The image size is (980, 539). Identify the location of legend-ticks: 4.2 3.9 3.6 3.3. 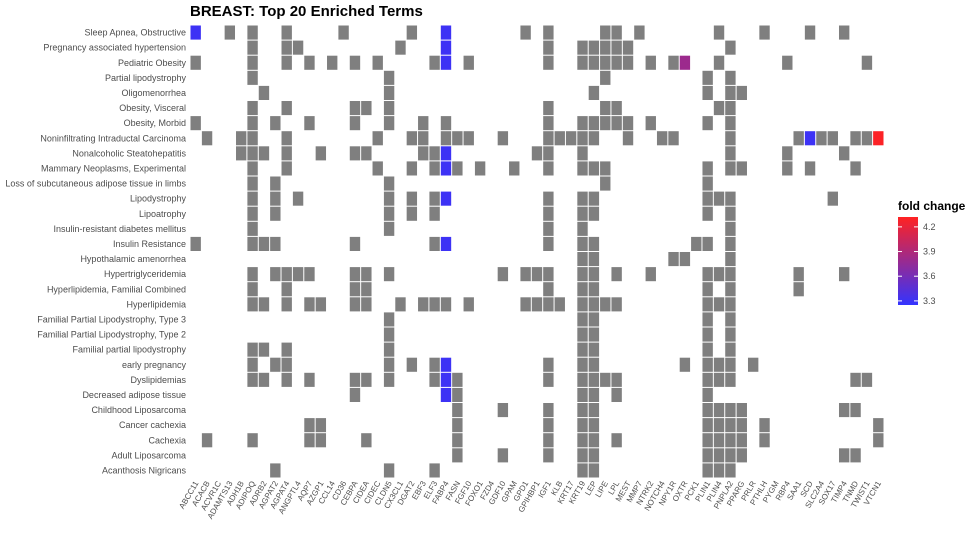
(917, 264).